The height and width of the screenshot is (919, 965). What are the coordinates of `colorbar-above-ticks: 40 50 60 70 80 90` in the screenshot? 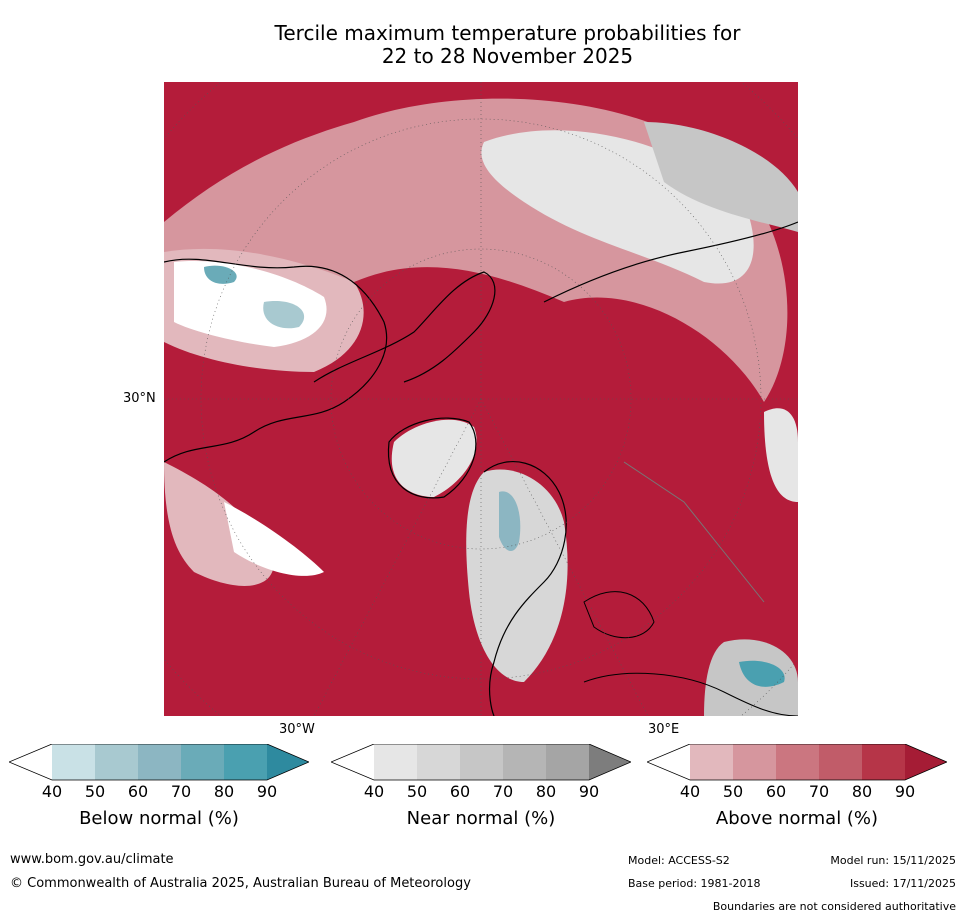 It's located at (797, 792).